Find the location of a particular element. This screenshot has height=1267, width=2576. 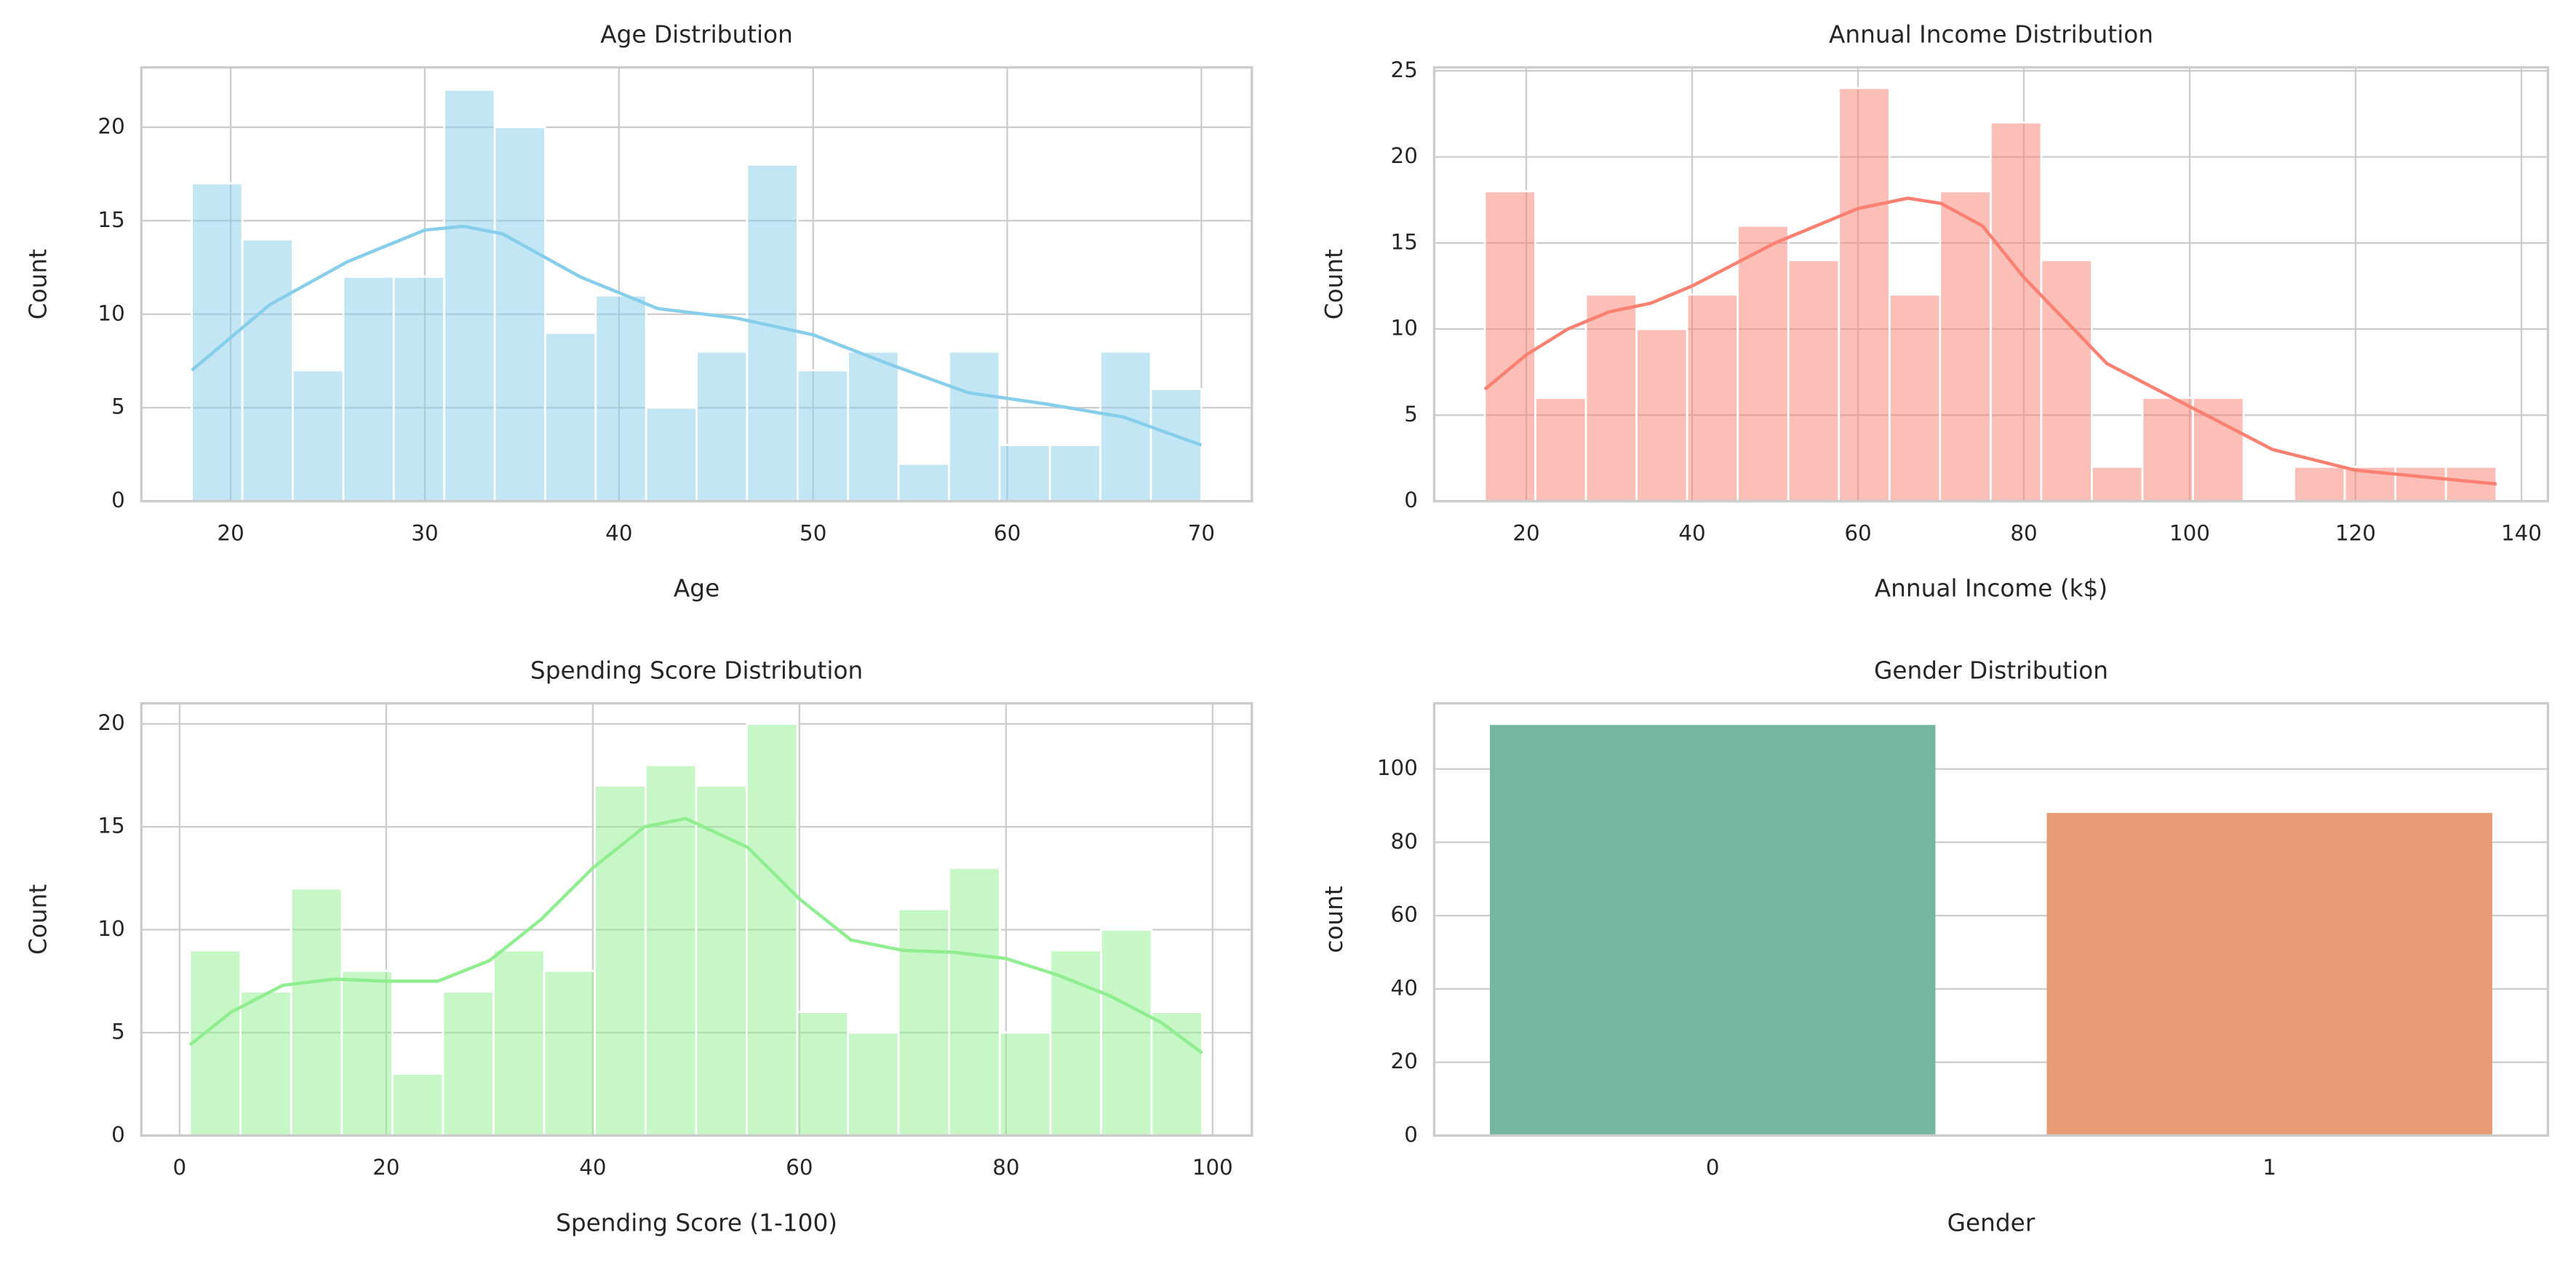

x-tick-label: 50 is located at coordinates (812, 532).